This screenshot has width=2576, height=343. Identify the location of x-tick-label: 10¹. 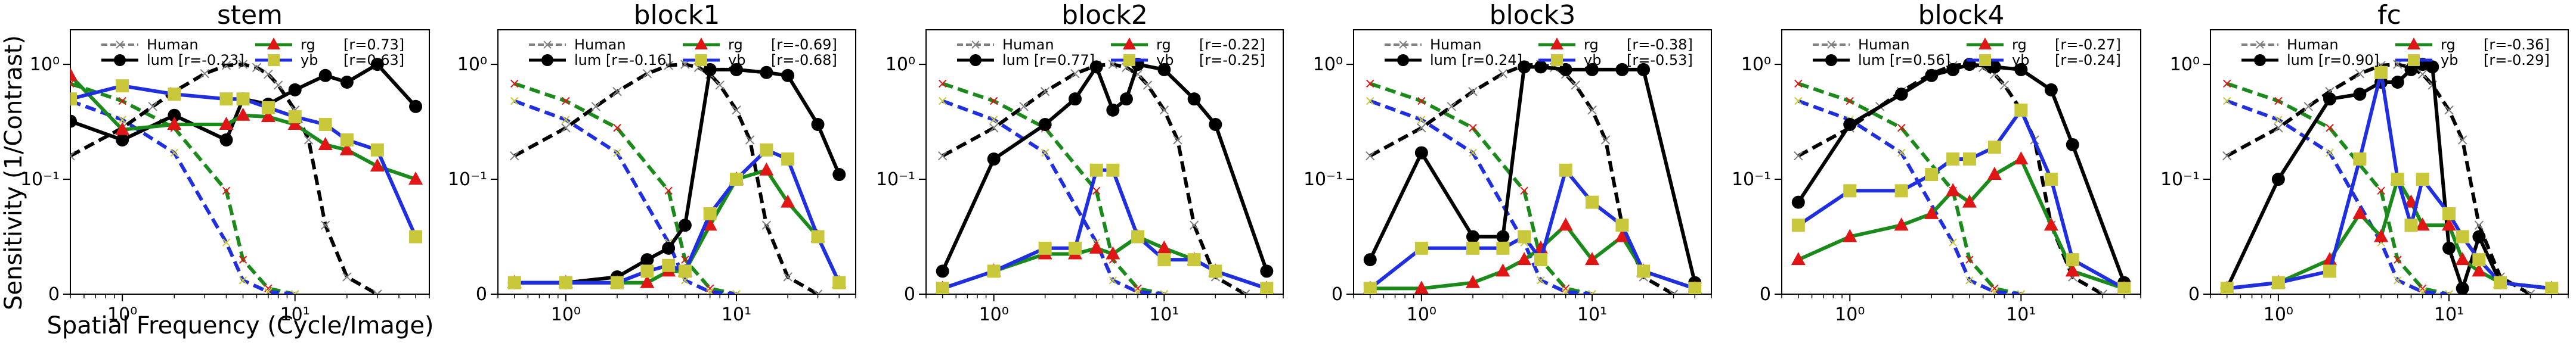
(295, 315).